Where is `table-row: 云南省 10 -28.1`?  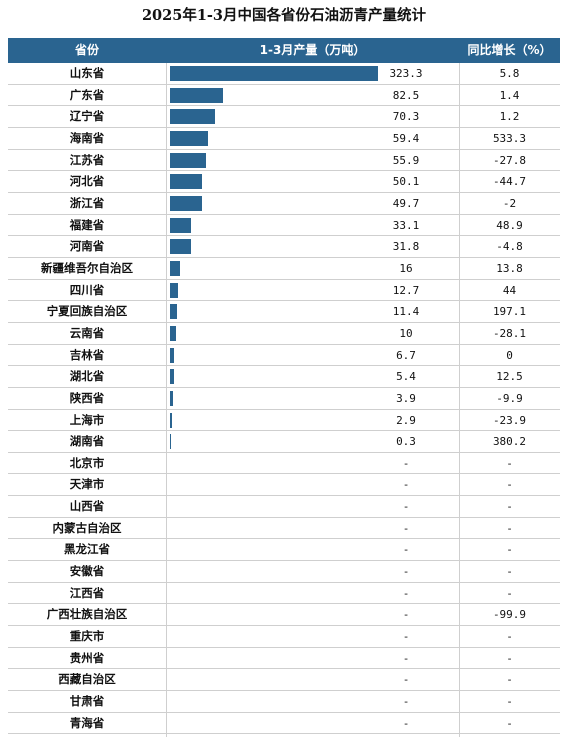
table-row: 云南省 10 -28.1 is located at coordinates (284, 334).